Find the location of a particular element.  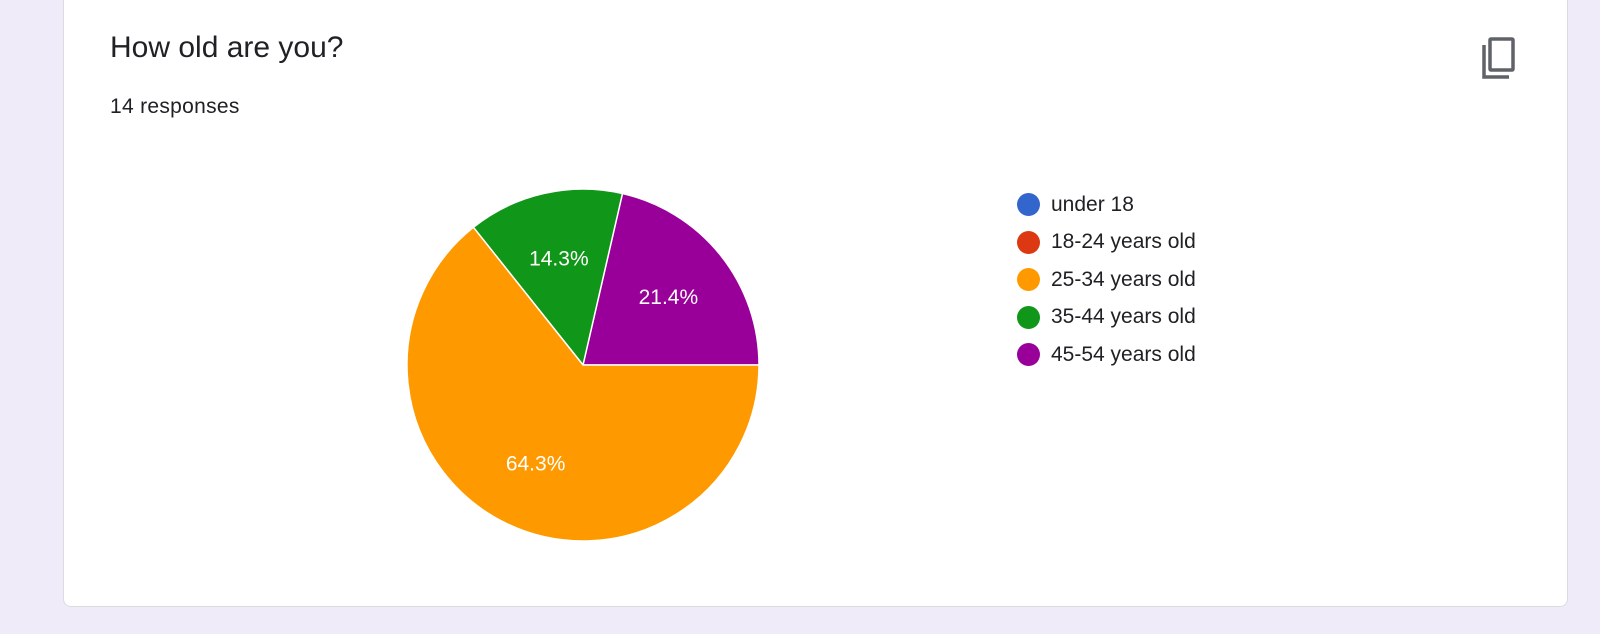

legend-label: 35-44 years old is located at coordinates (1123, 317).